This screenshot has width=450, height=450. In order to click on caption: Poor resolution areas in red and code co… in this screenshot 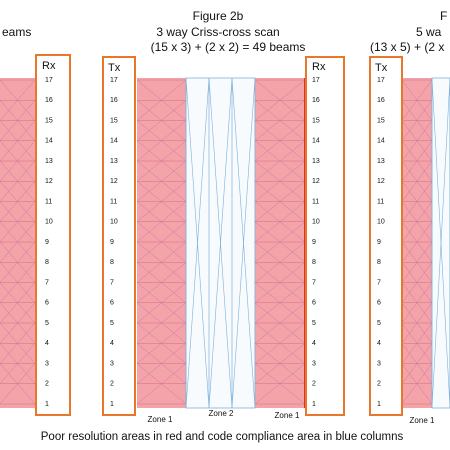, I will do `click(222, 437)`.